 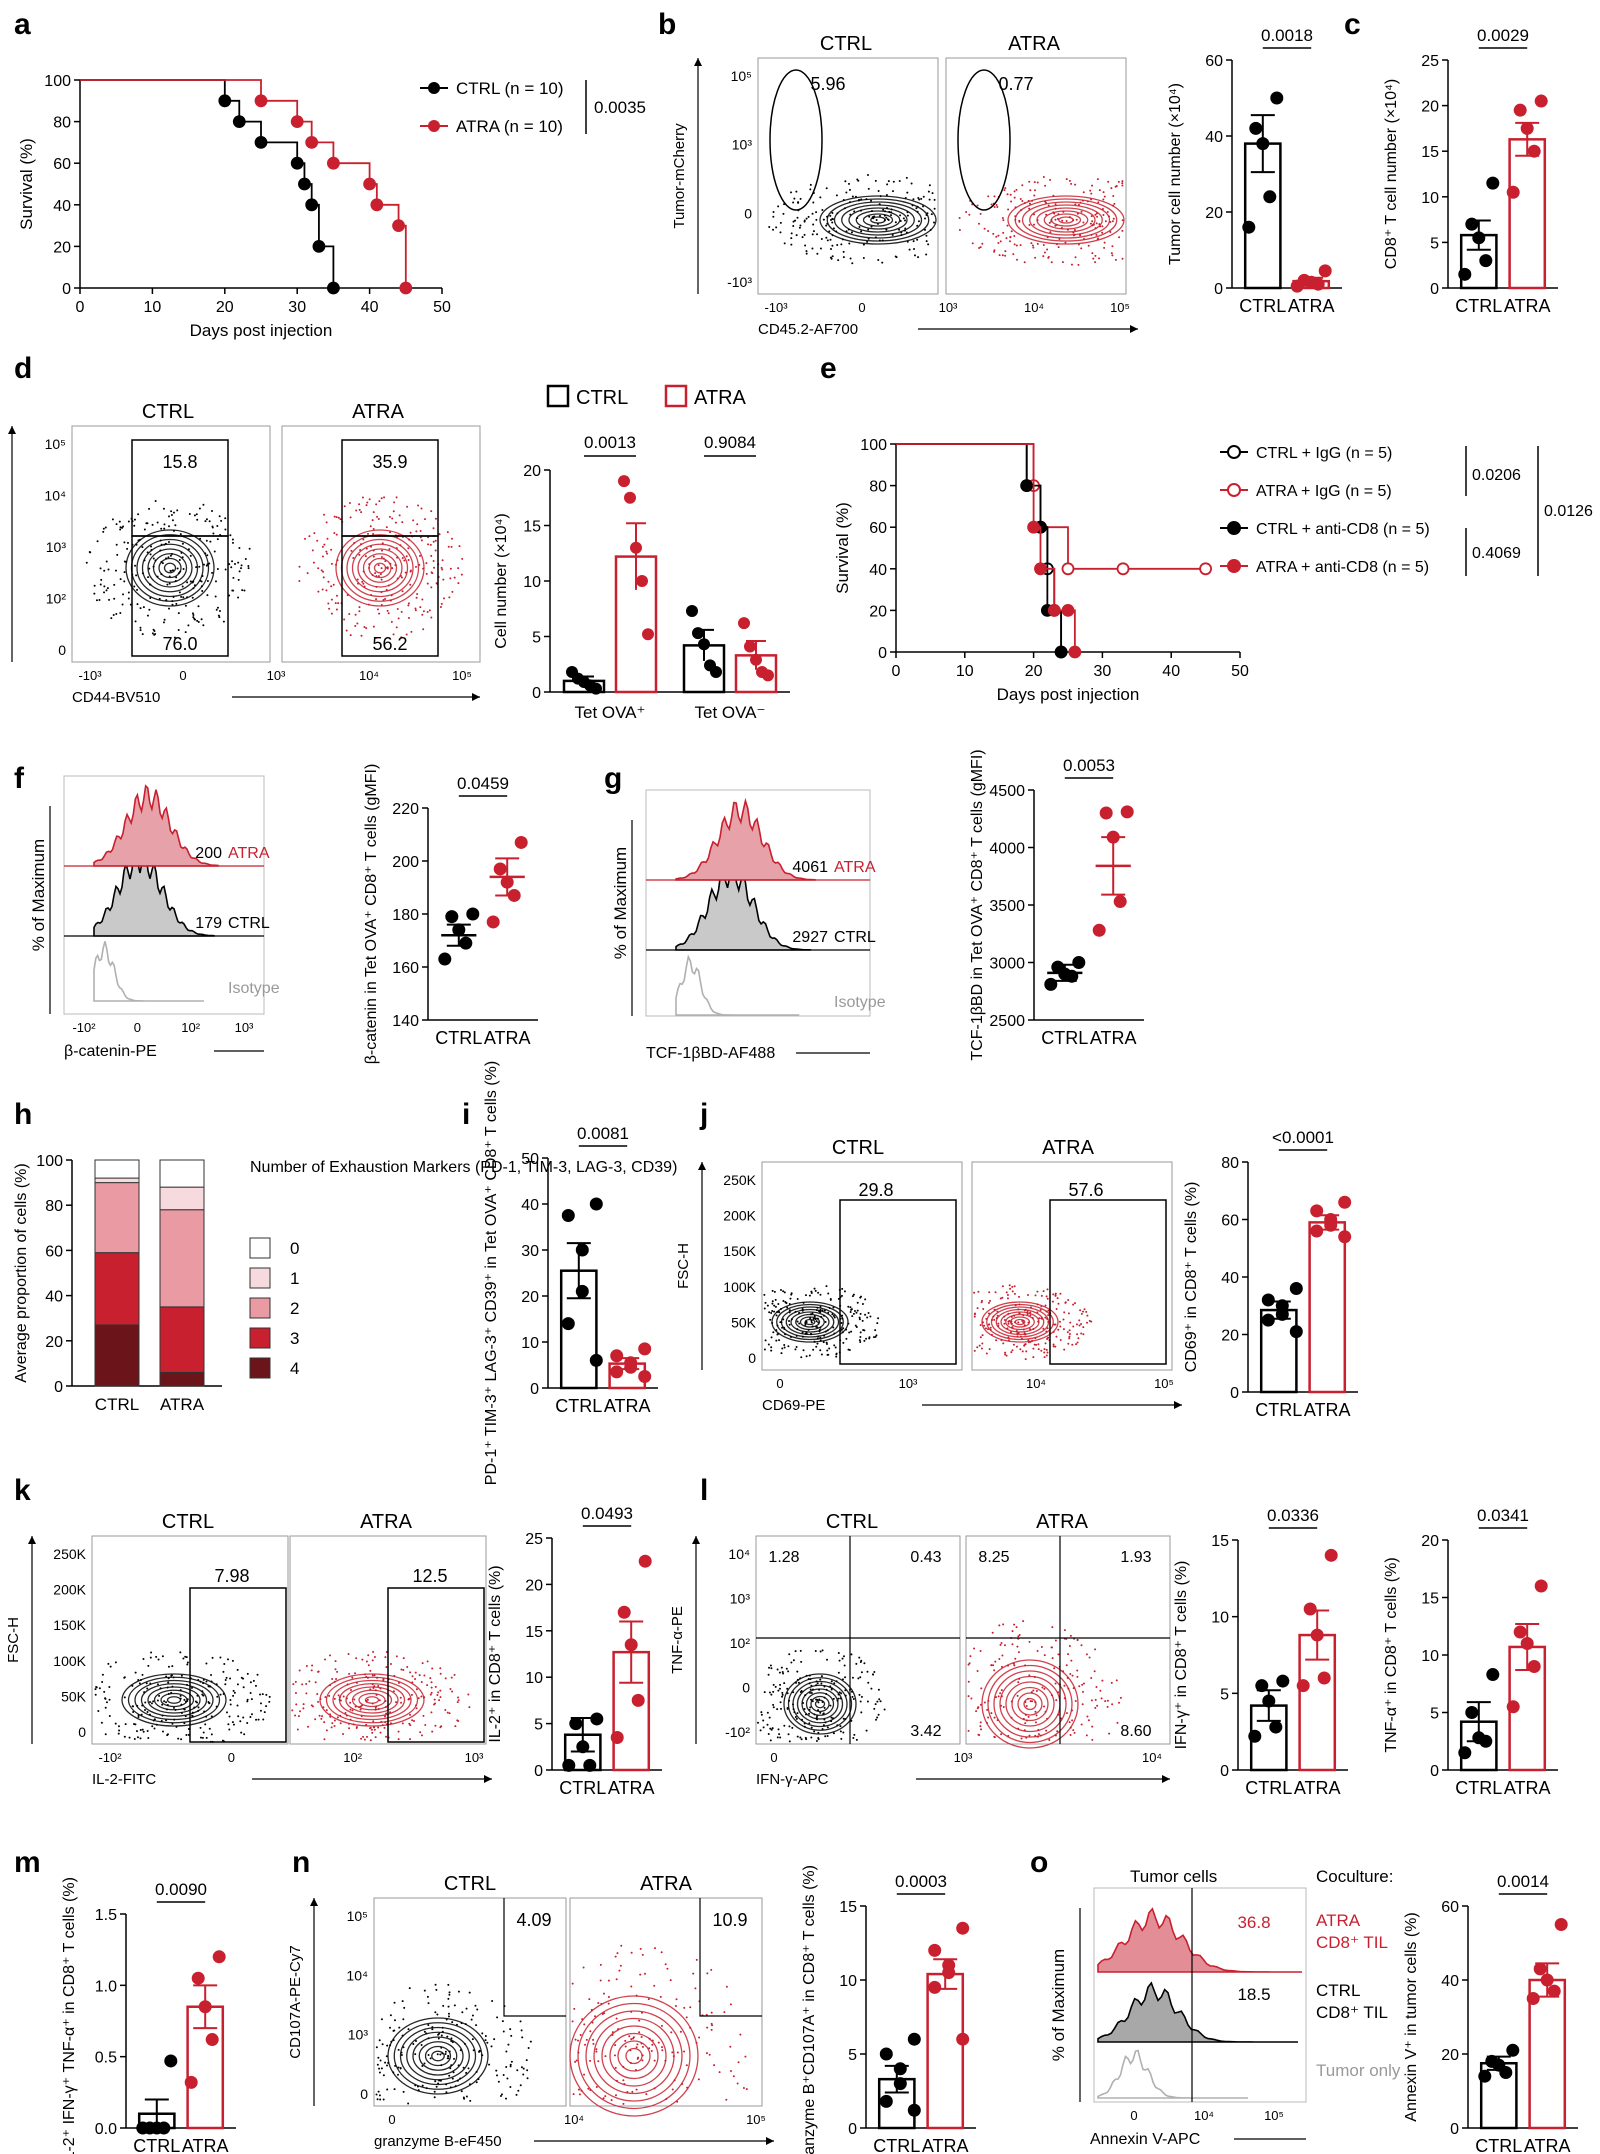 I want to click on bar-d-ytick-label: 15, so click(x=532, y=527).